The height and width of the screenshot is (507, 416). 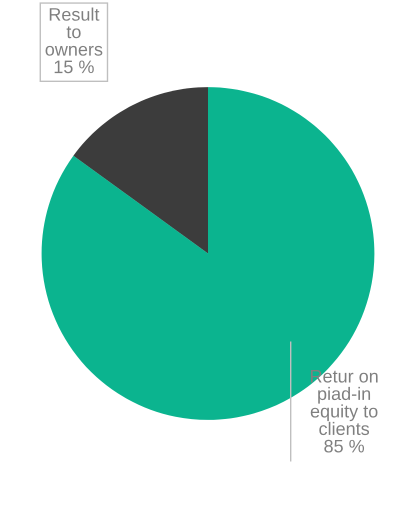 What do you see at coordinates (74, 32) in the screenshot?
I see `slice-label: Result to owners` at bounding box center [74, 32].